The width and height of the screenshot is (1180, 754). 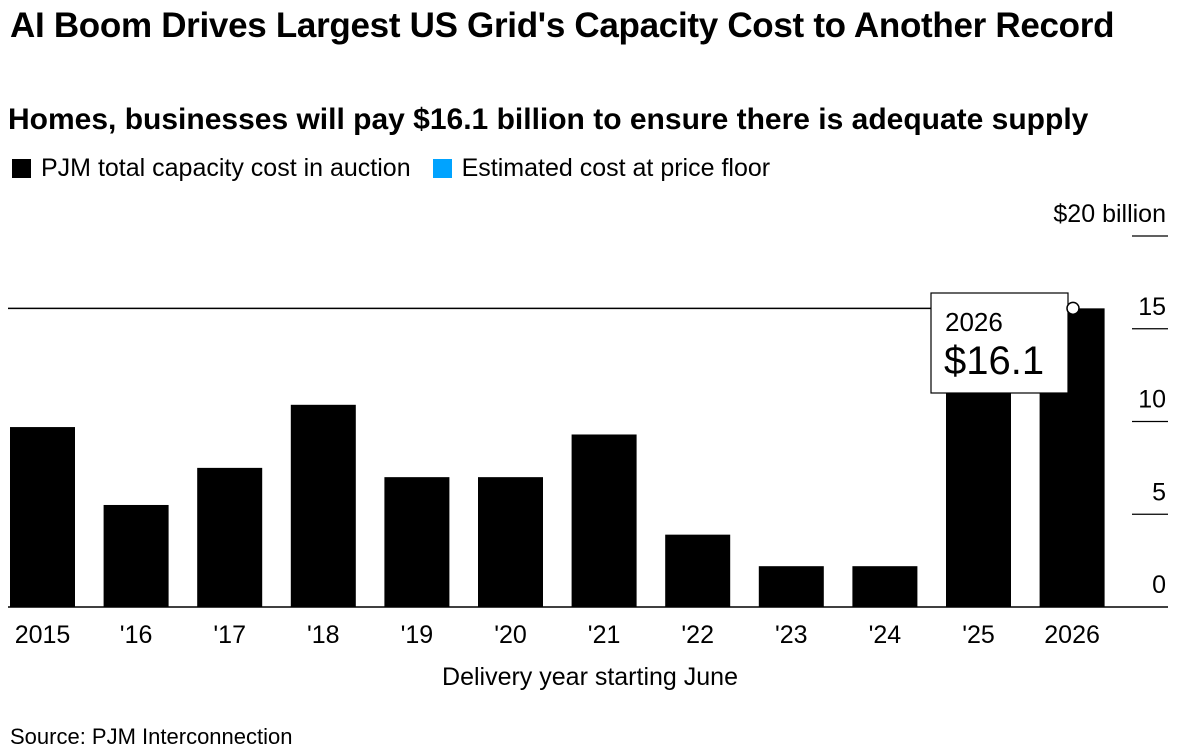 I want to click on x-tick-label: '18, so click(x=323, y=635).